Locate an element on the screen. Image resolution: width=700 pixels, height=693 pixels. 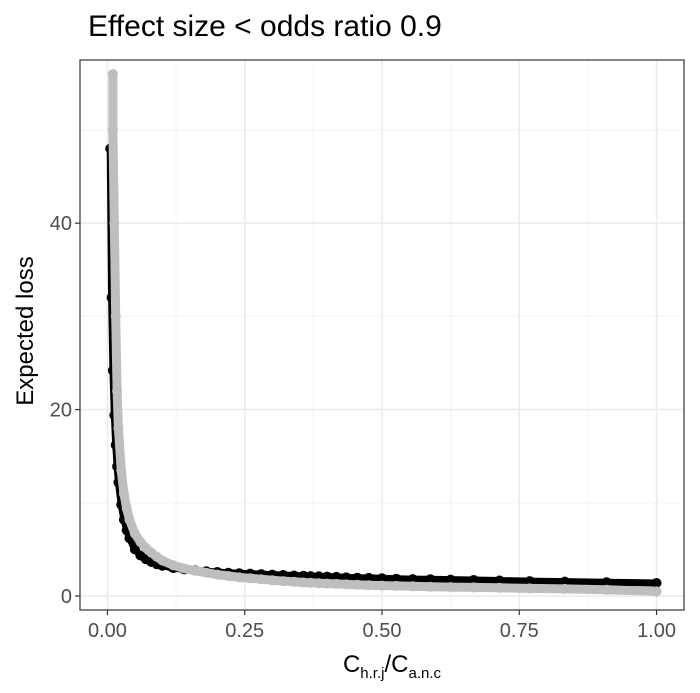
x-tick-label: 0.25 is located at coordinates (244, 631).